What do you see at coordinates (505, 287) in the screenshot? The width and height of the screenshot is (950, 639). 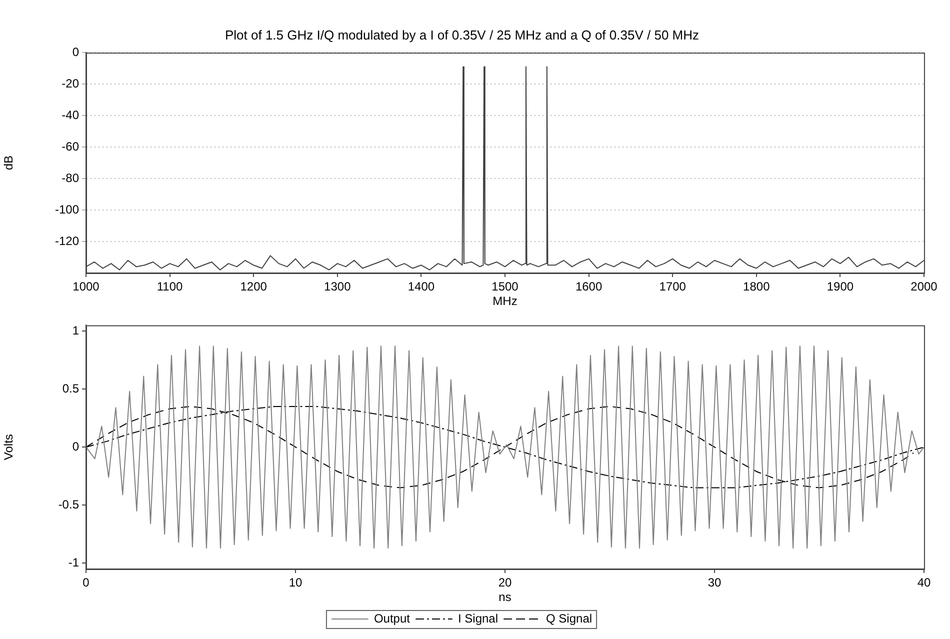 I see `x-tick-label: 1500` at bounding box center [505, 287].